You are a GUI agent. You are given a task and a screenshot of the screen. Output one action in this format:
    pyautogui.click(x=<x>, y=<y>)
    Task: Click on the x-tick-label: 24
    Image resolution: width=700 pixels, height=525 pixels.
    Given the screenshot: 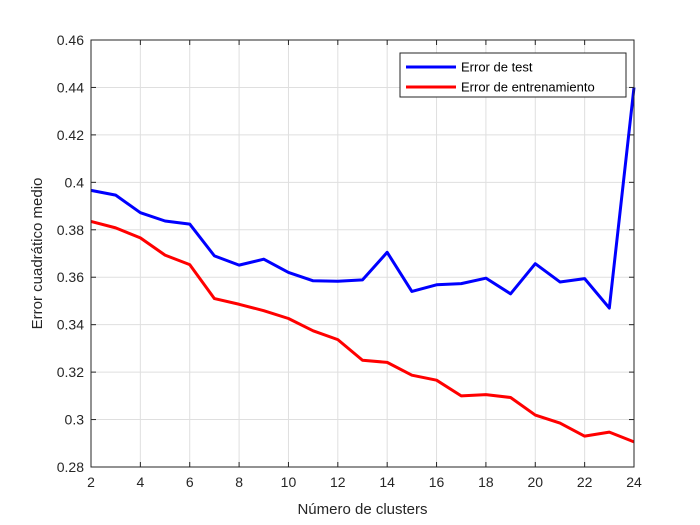 What is the action you would take?
    pyautogui.click(x=634, y=482)
    